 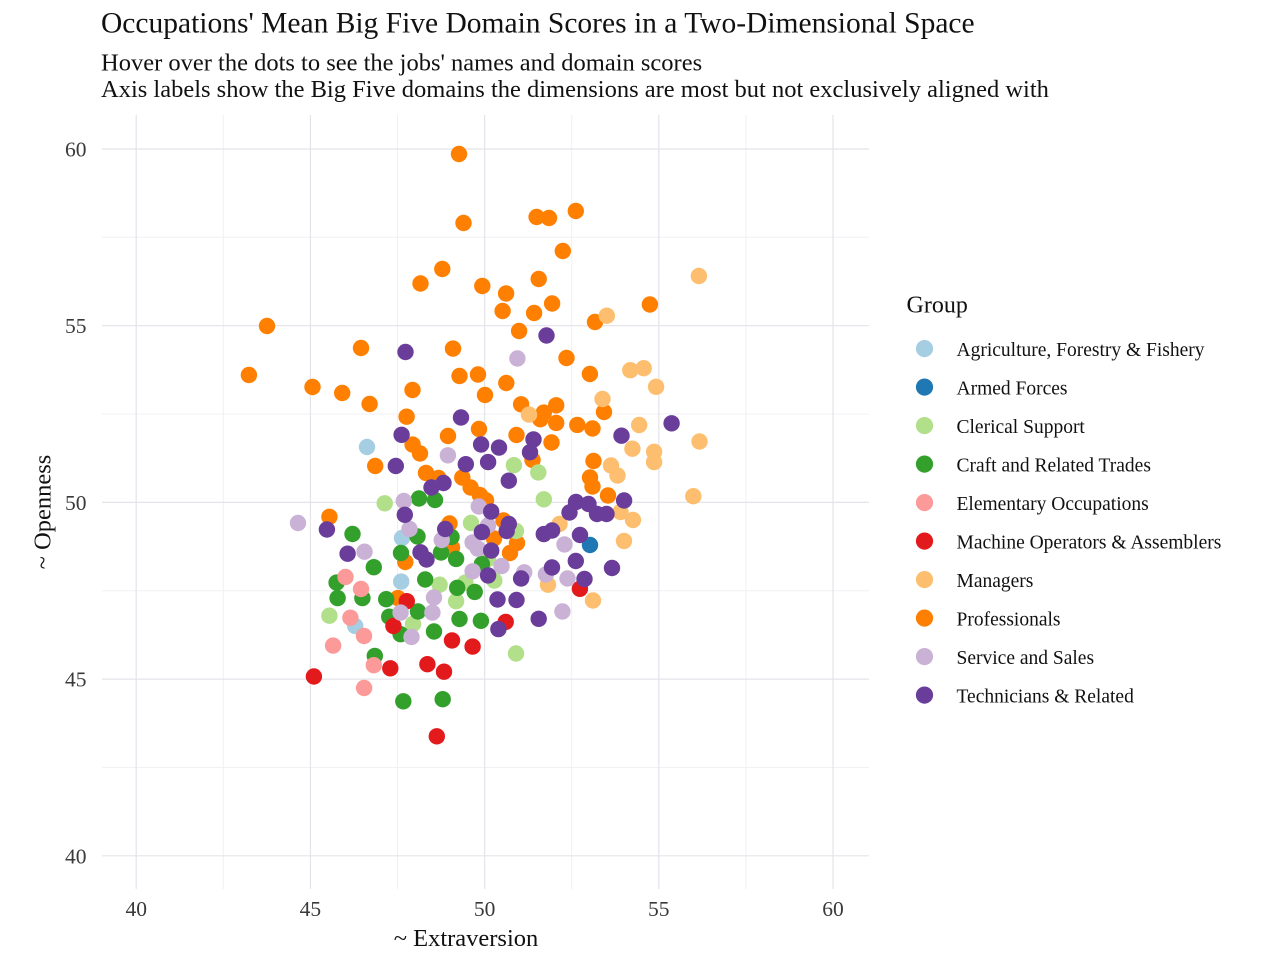 I want to click on svg-text: Professionals, so click(x=1009, y=619).